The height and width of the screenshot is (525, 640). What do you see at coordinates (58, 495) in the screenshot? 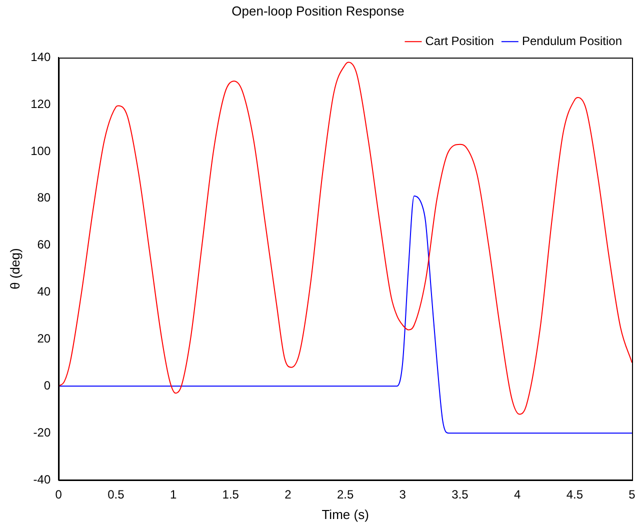
I see `x-tick-label: 0` at bounding box center [58, 495].